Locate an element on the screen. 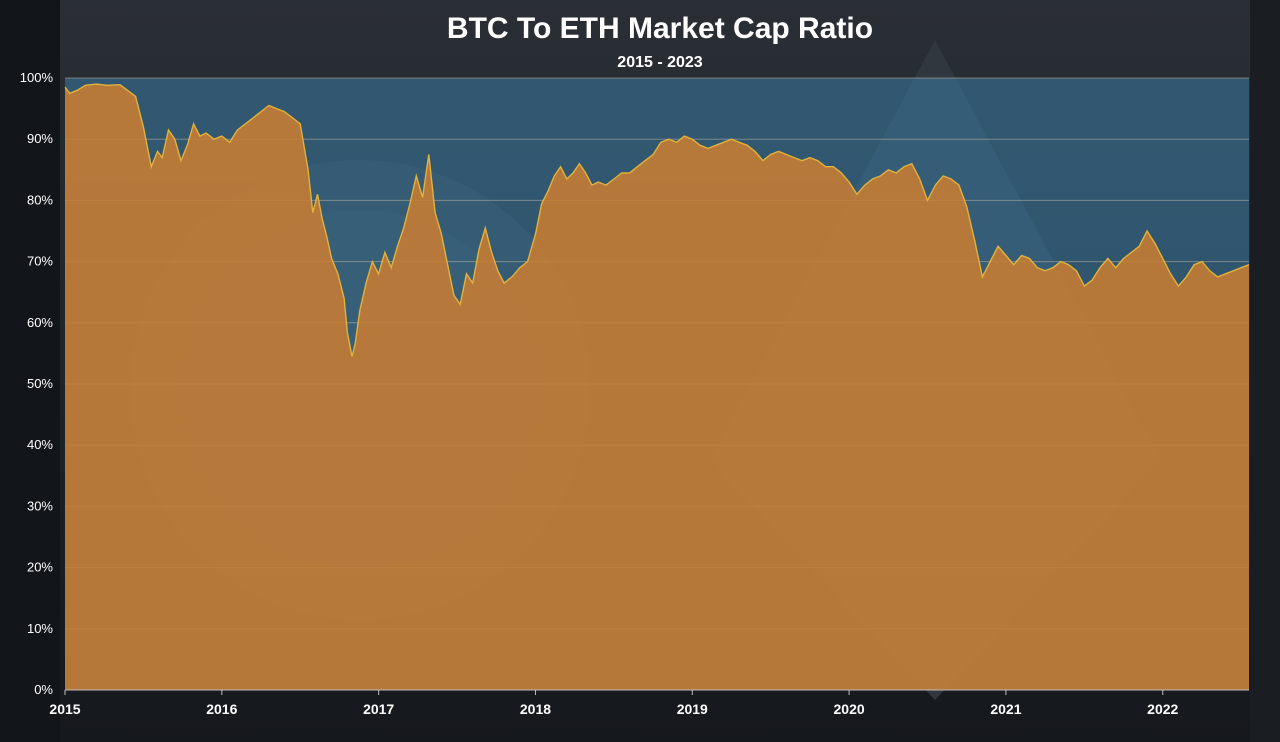 This screenshot has width=1280, height=742. y-tick-label: 70% is located at coordinates (40, 261).